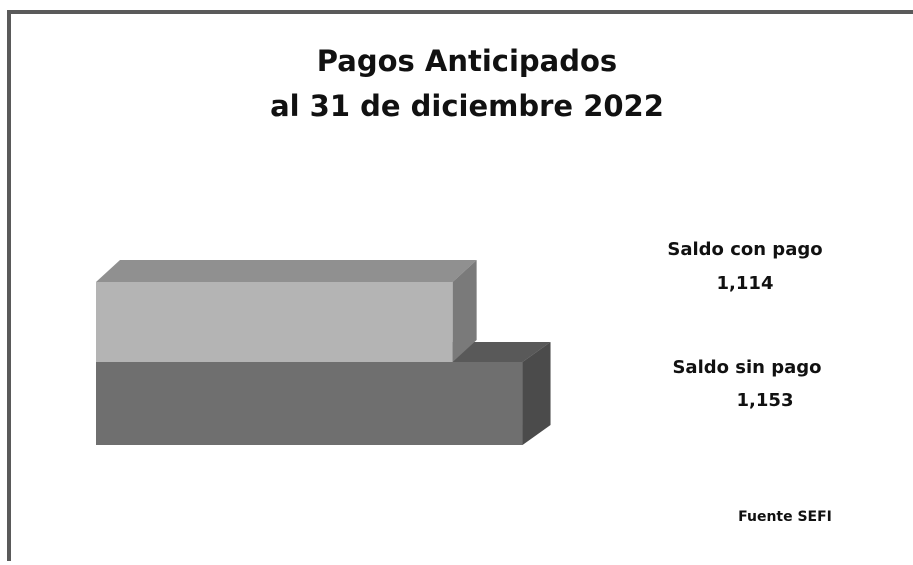 This screenshot has width=913, height=565. I want to click on chart-title: al 31 de diciembre 2022, so click(467, 106).